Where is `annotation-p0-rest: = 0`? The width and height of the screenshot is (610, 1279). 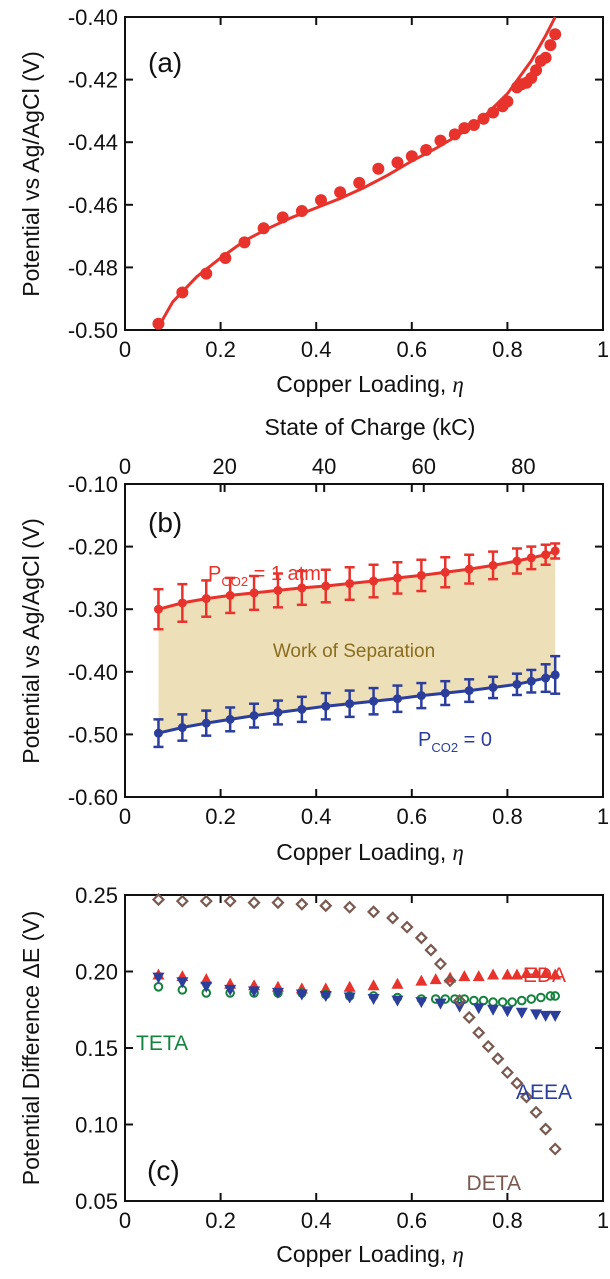 annotation-p0-rest: = 0 is located at coordinates (475, 740).